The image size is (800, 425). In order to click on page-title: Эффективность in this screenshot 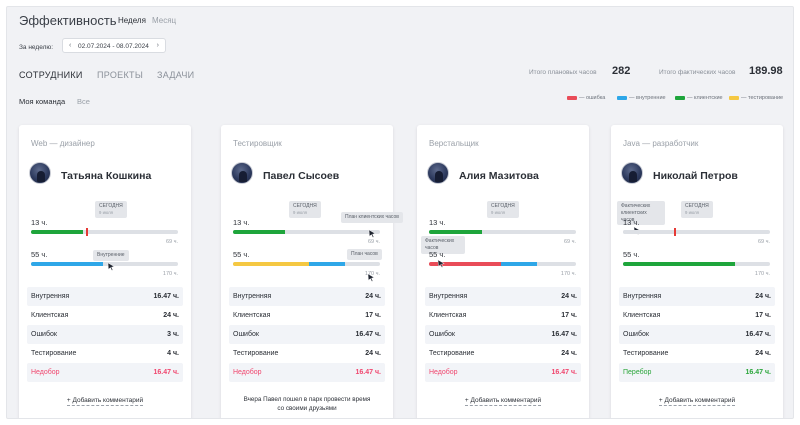, I will do `click(68, 20)`.